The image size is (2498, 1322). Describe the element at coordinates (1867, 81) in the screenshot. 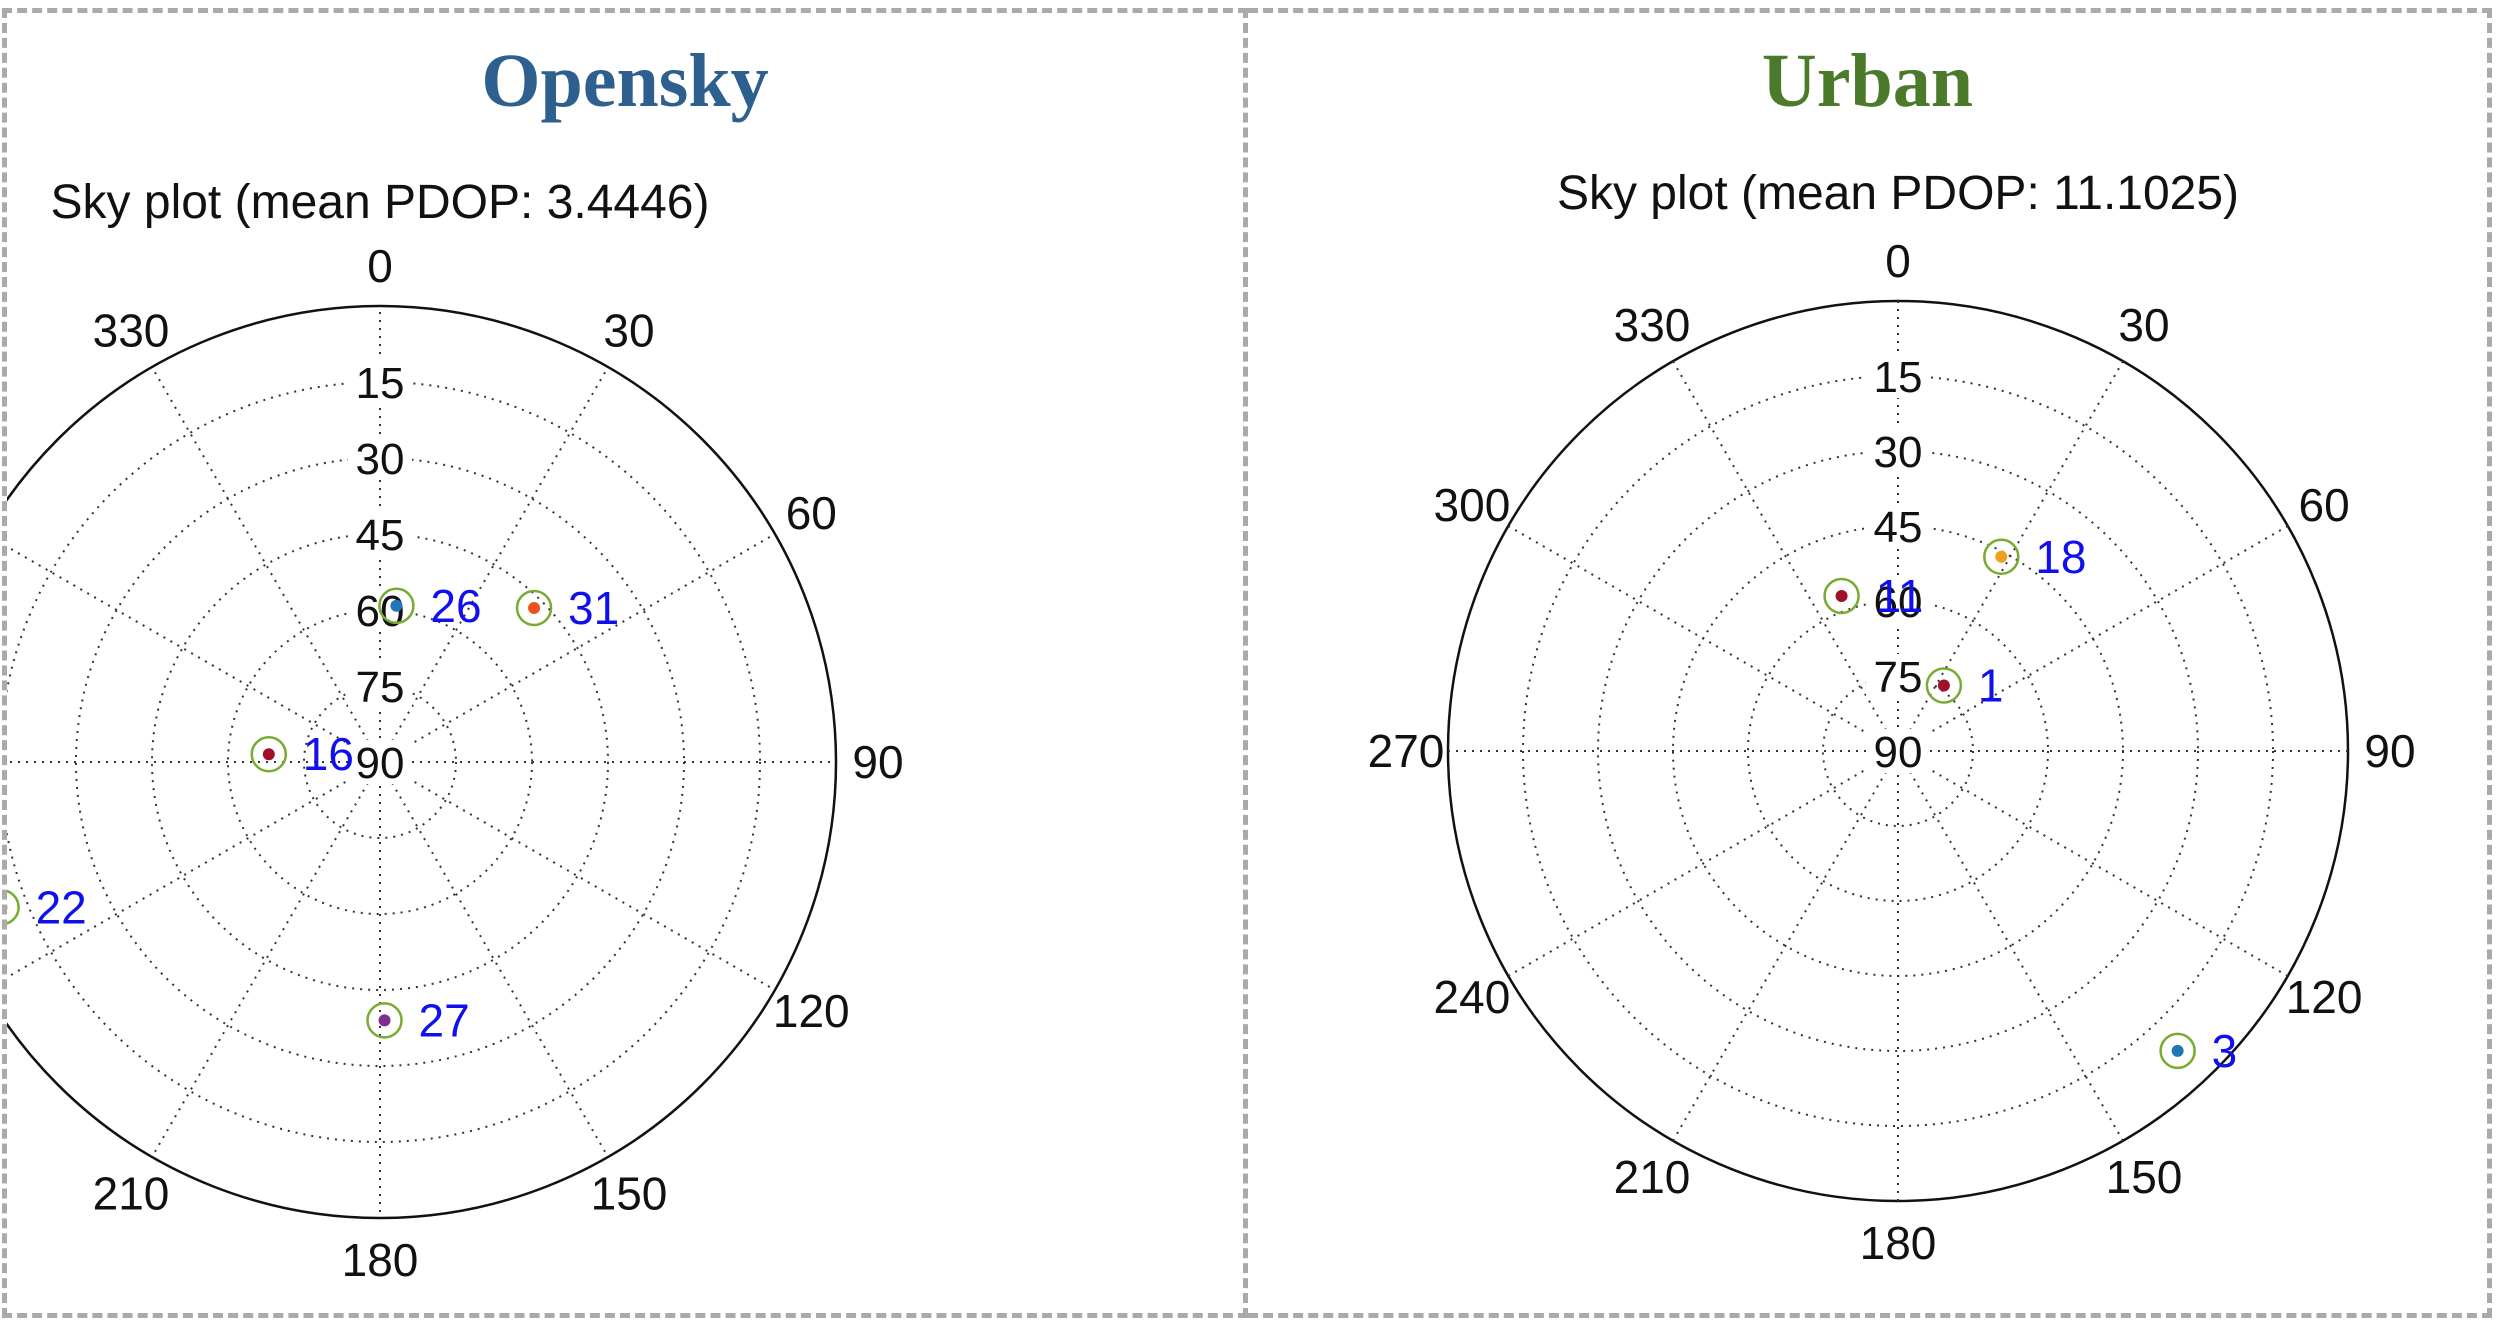

I see `urban-heading: Urban` at that location.